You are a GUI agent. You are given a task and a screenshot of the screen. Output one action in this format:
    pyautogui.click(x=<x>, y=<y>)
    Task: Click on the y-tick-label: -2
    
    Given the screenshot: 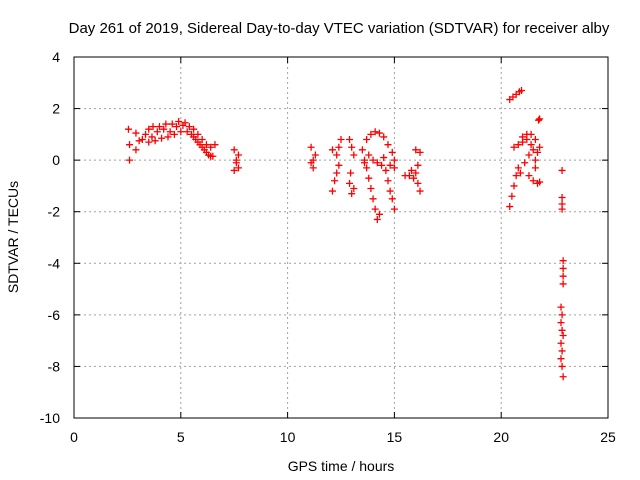 What is the action you would take?
    pyautogui.click(x=54, y=212)
    